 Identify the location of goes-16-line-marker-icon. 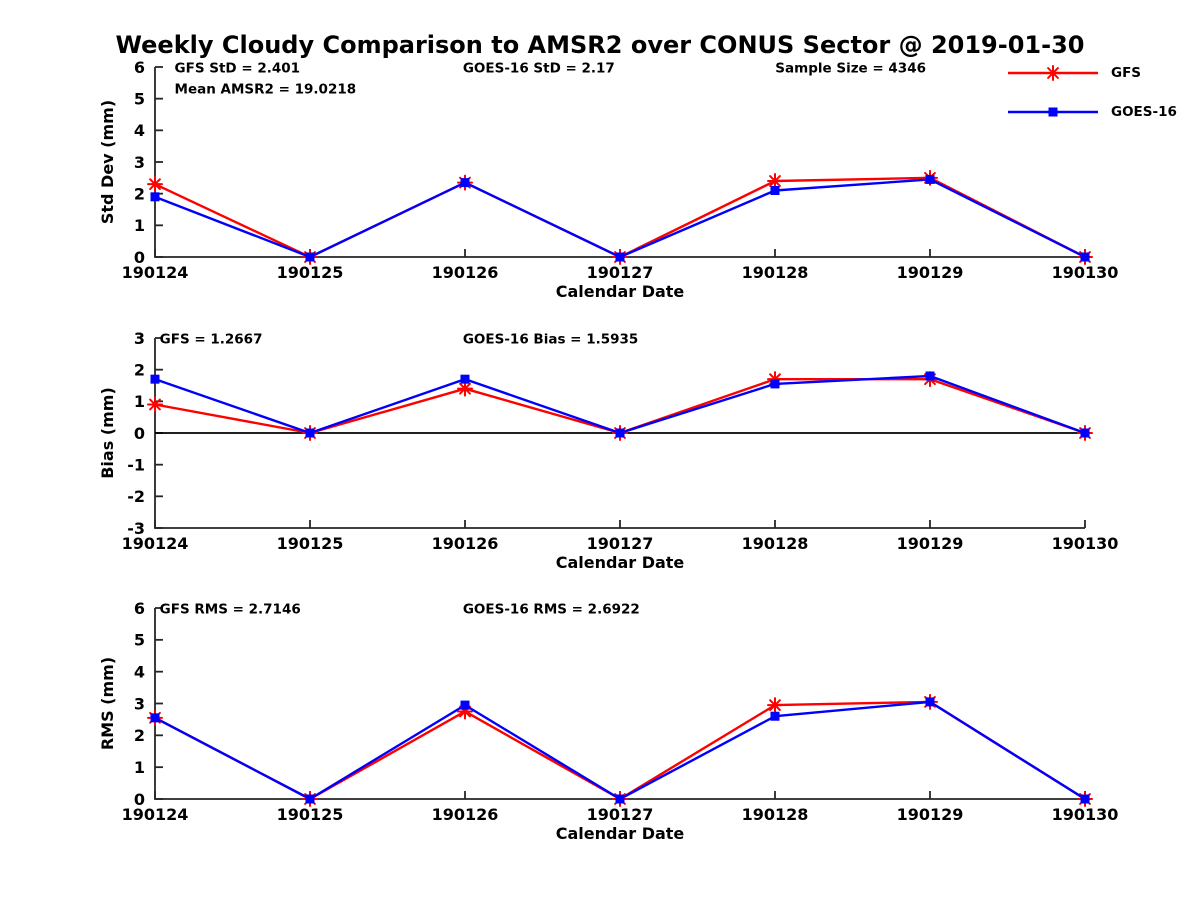
(1053, 112).